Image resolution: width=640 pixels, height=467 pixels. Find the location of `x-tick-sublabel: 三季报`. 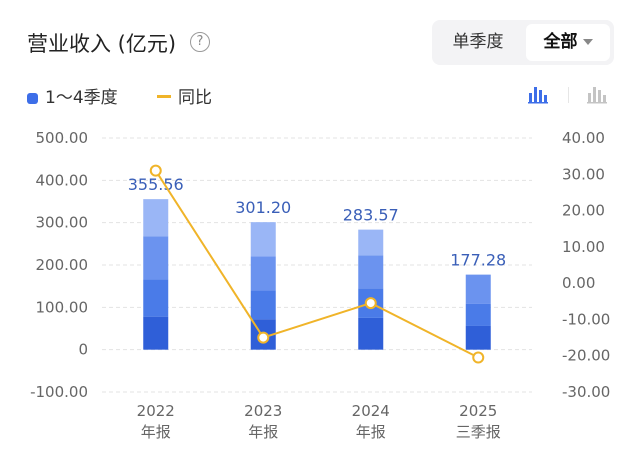

x-tick-sublabel: 三季报 is located at coordinates (478, 432).